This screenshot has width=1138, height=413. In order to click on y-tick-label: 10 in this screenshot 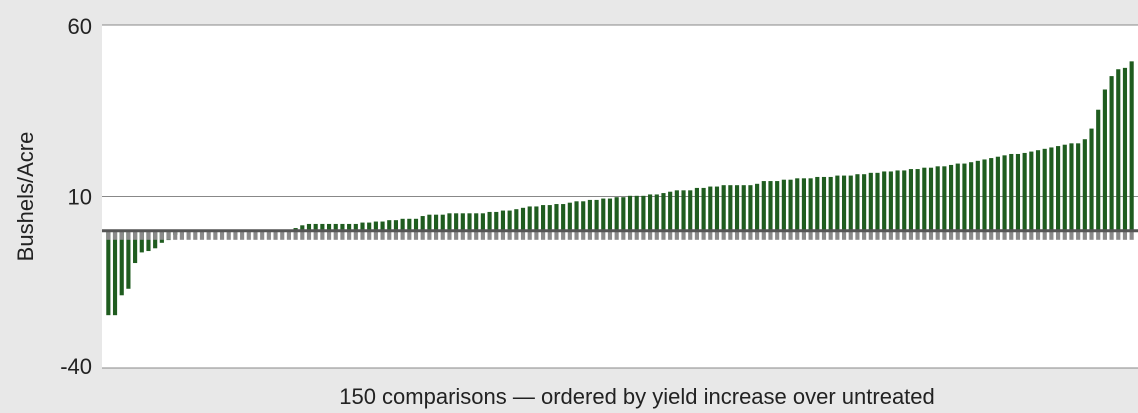, I will do `click(80, 197)`.